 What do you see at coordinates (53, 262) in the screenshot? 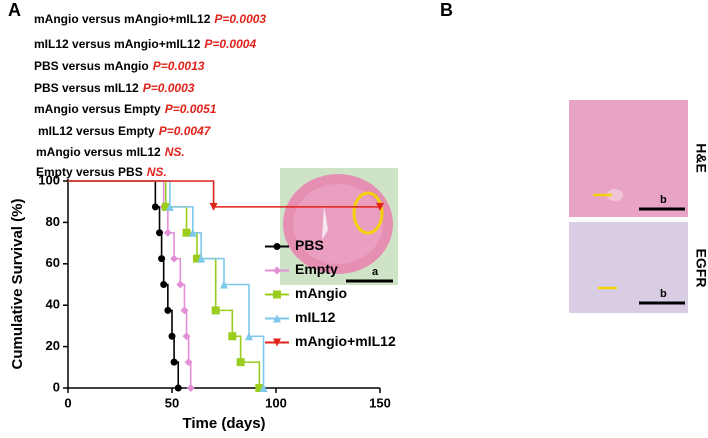
I see `y-tick-label: 60` at bounding box center [53, 262].